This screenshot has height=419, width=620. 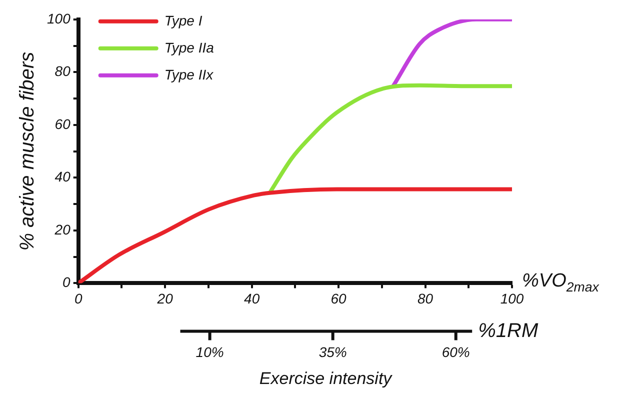 I want to click on legend-label: Type I, so click(x=183, y=20).